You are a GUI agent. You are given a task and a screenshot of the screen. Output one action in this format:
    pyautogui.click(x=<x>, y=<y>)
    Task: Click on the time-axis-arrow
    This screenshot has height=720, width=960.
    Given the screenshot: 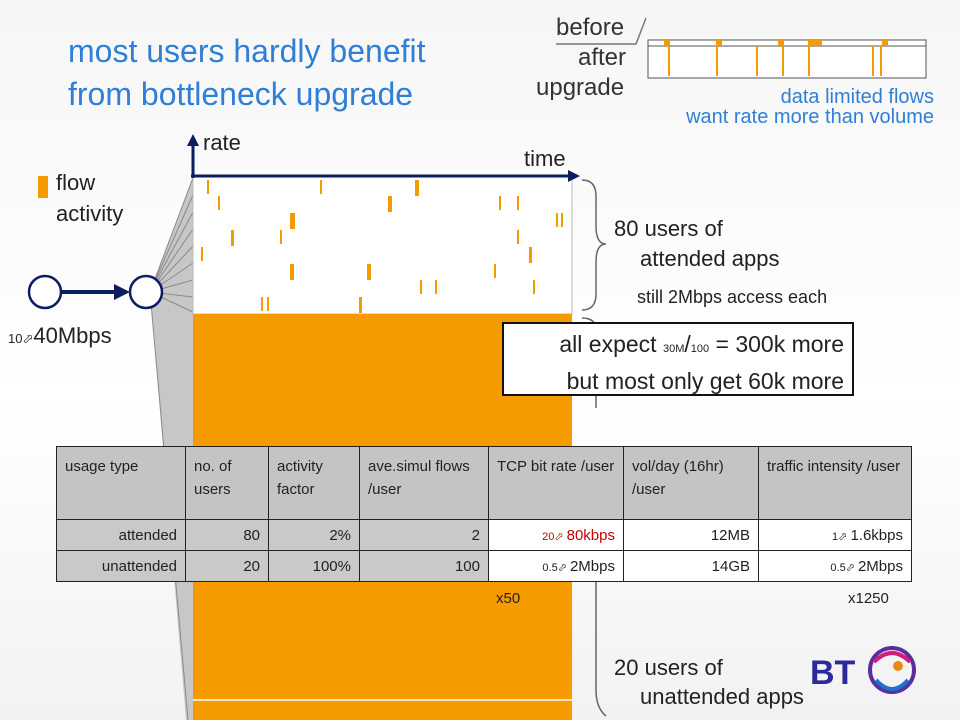 What is the action you would take?
    pyautogui.click(x=574, y=176)
    